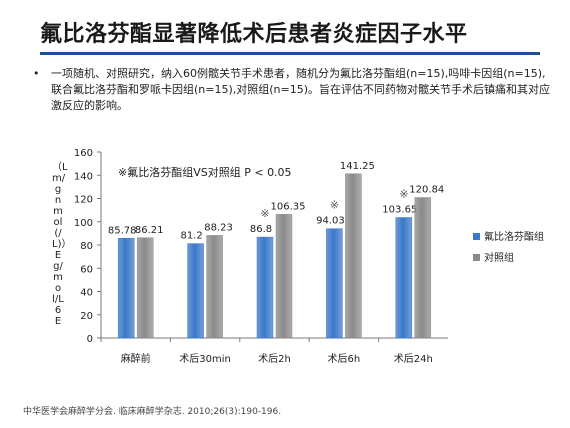 The width and height of the screenshot is (570, 428). What do you see at coordinates (83, 200) in the screenshot?
I see `y-tick-label: 120` at bounding box center [83, 200].